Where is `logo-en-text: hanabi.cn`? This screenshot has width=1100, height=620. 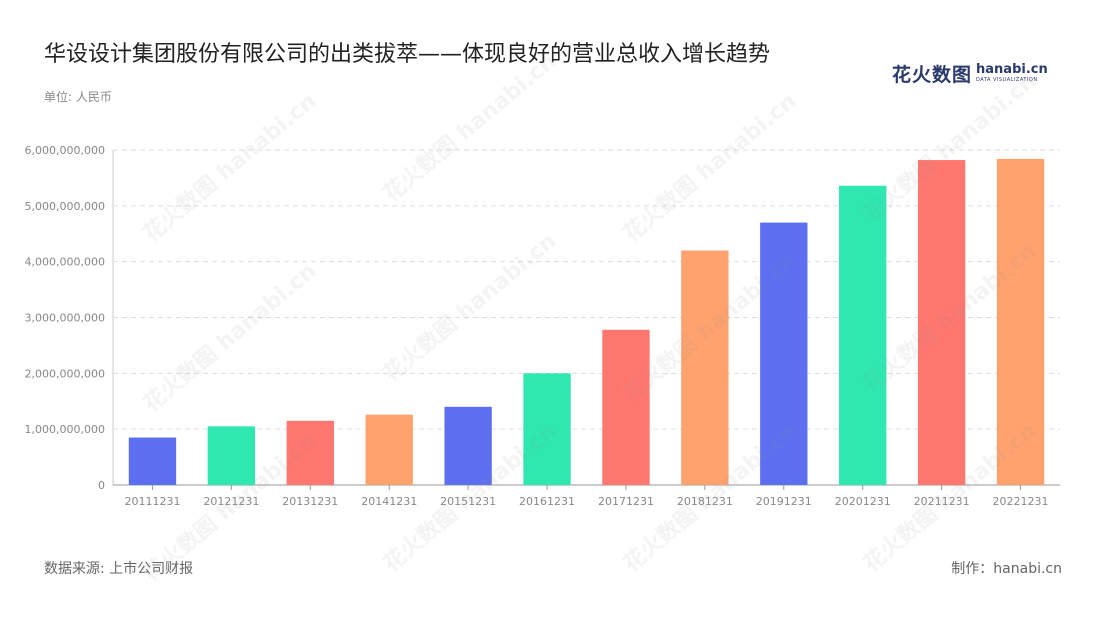 logo-en-text: hanabi.cn is located at coordinates (1012, 69).